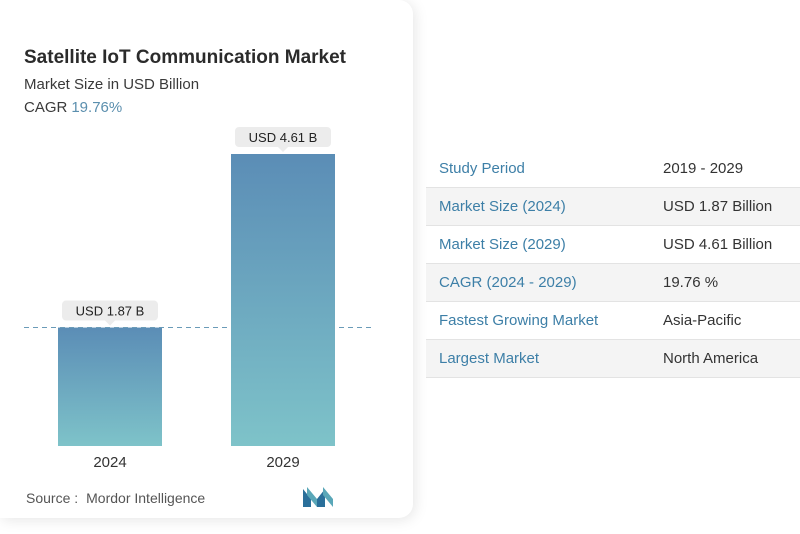 This screenshot has height=534, width=800. What do you see at coordinates (691, 282) in the screenshot?
I see `row-value: 19.76 %` at bounding box center [691, 282].